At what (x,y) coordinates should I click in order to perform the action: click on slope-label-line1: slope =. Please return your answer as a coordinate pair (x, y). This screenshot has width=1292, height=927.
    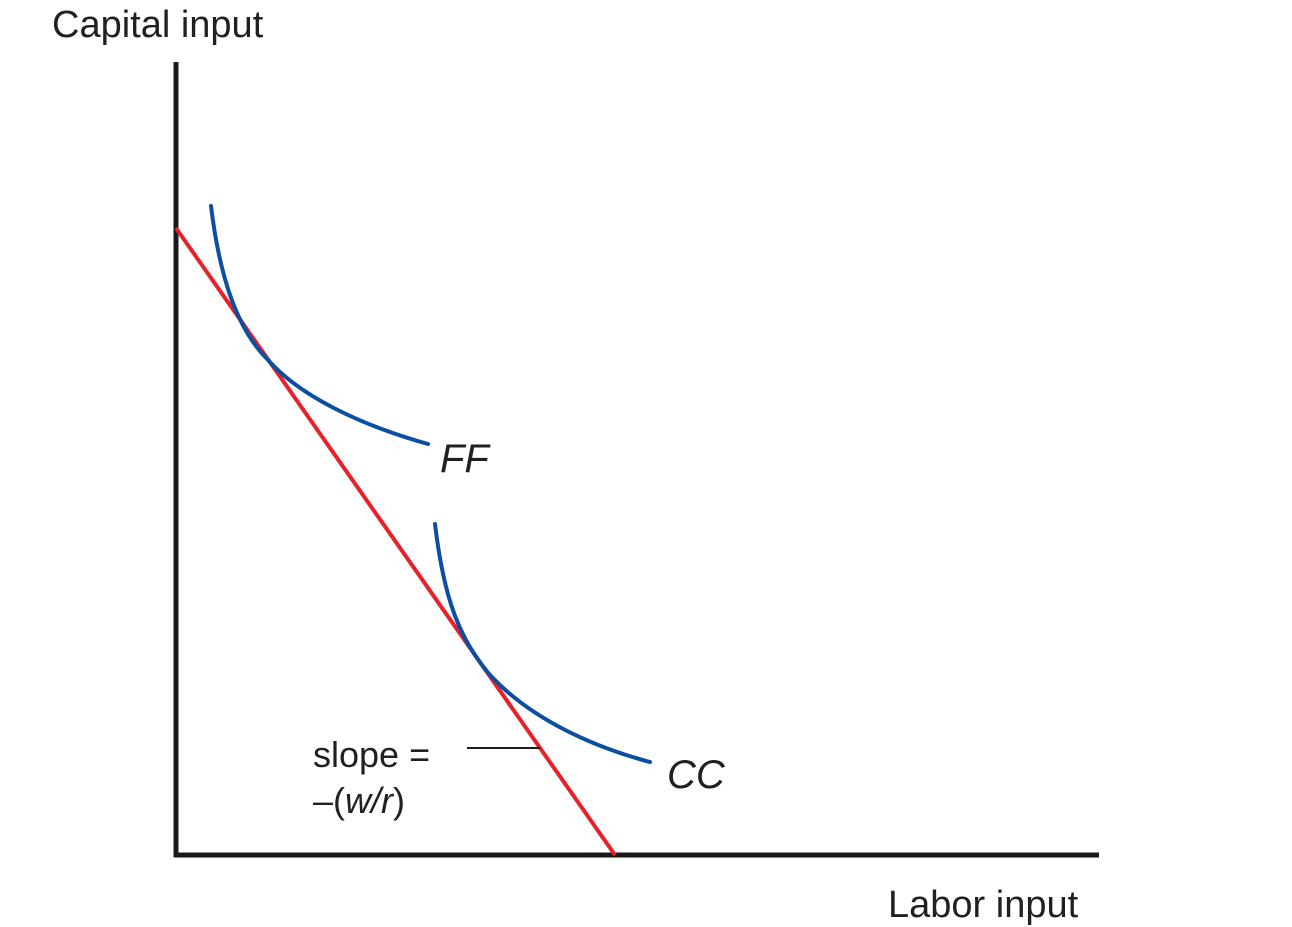
    Looking at the image, I should click on (371, 754).